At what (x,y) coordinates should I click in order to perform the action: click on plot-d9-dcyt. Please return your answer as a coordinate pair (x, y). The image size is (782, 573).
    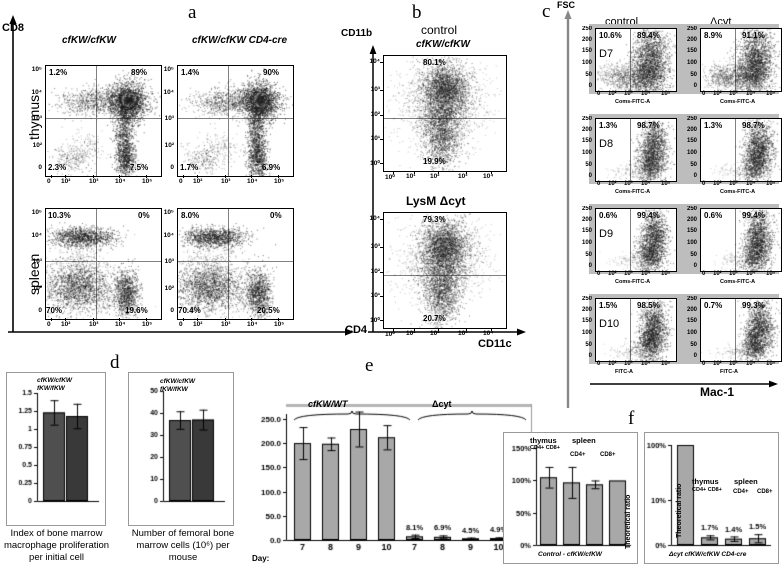
    Looking at the image, I should click on (741, 240).